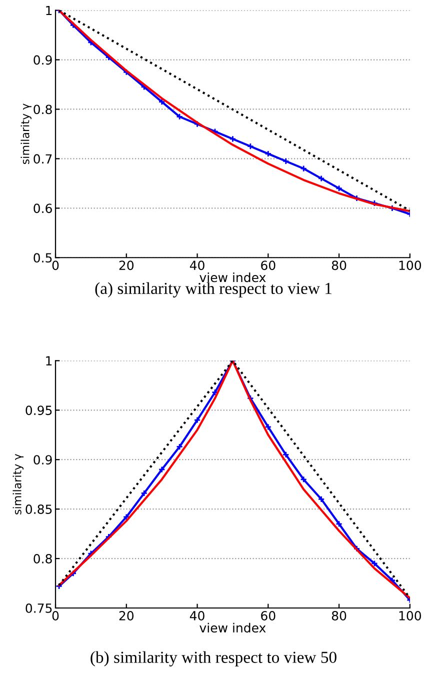  Describe the element at coordinates (43, 209) in the screenshot. I see `y-tick-label: 0.6` at that location.